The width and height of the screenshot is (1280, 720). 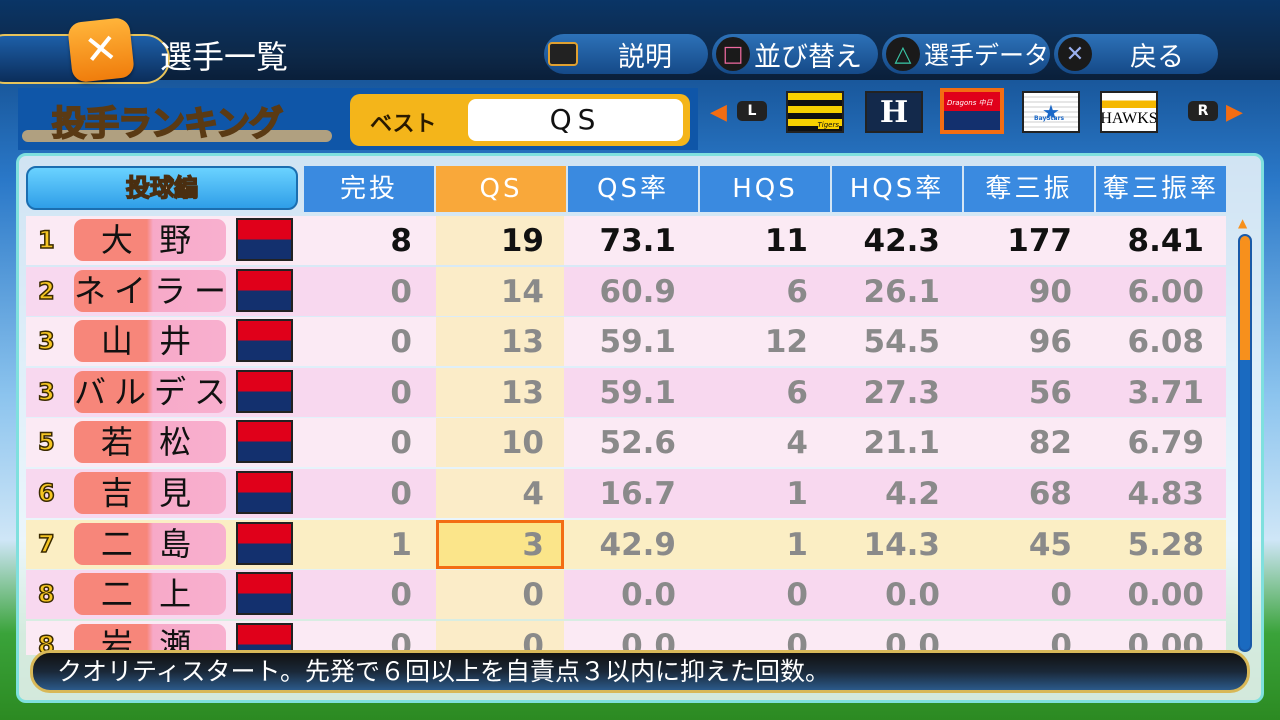 I want to click on column-header: QS, so click(x=501, y=189).